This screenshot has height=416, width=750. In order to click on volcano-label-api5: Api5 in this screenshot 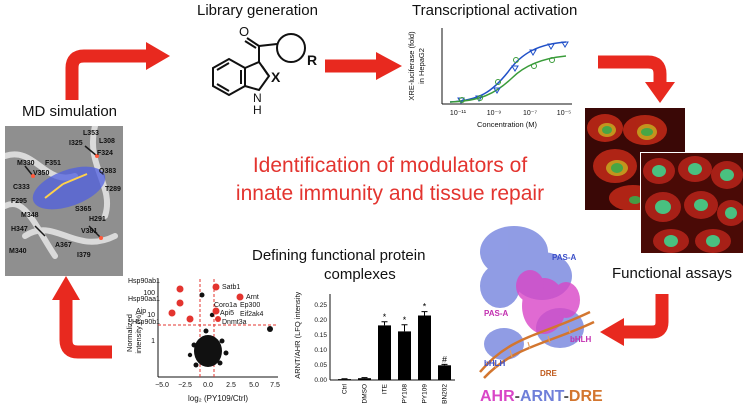, I will do `click(227, 313)`.